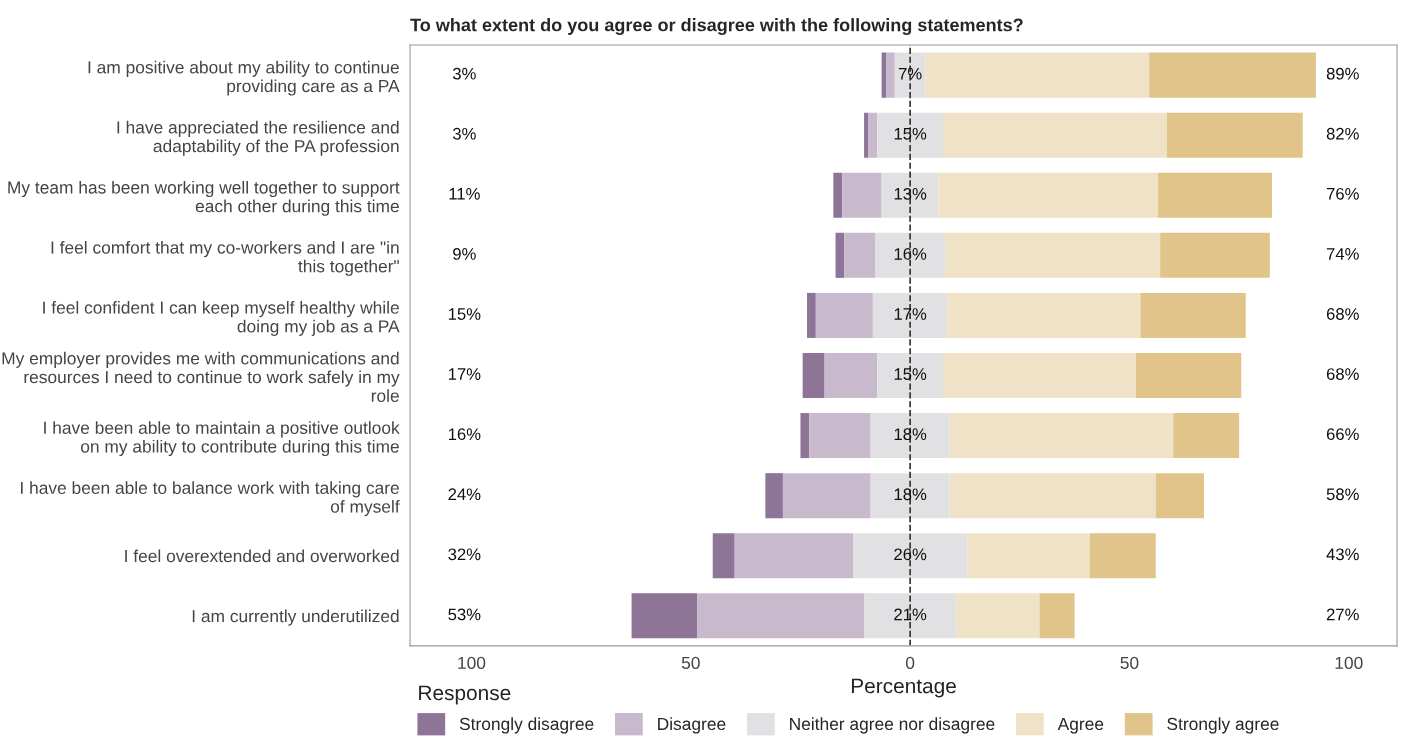 The width and height of the screenshot is (1414, 751). Describe the element at coordinates (221, 318) in the screenshot. I see `y-tick-label: I feel confident I can keep myself healthy while doing my job as a PA` at that location.